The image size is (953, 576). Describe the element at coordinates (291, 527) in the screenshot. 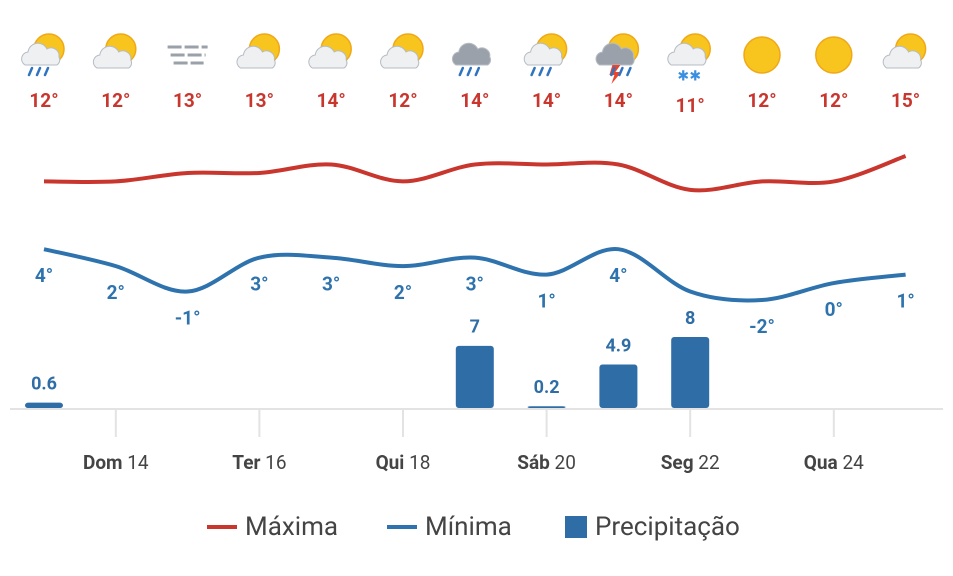

I see `legend-label: Máxima` at that location.